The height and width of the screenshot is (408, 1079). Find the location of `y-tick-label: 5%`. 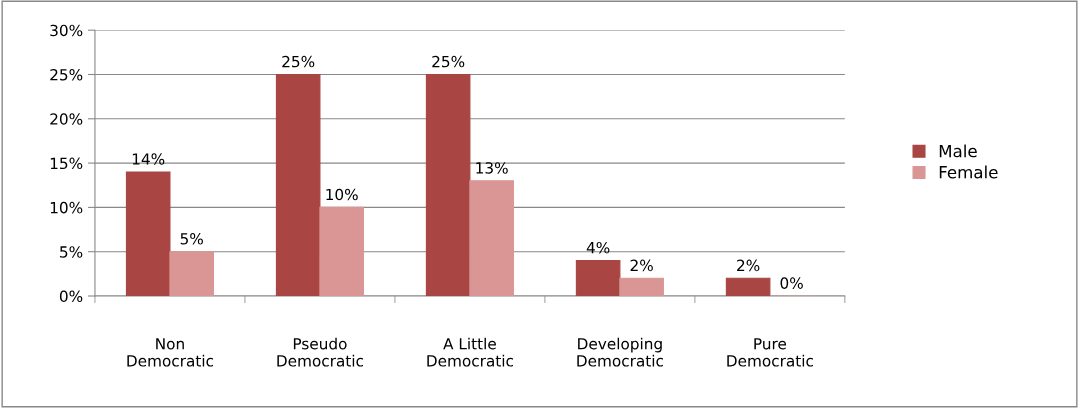

y-tick-label: 5% is located at coordinates (71, 252).